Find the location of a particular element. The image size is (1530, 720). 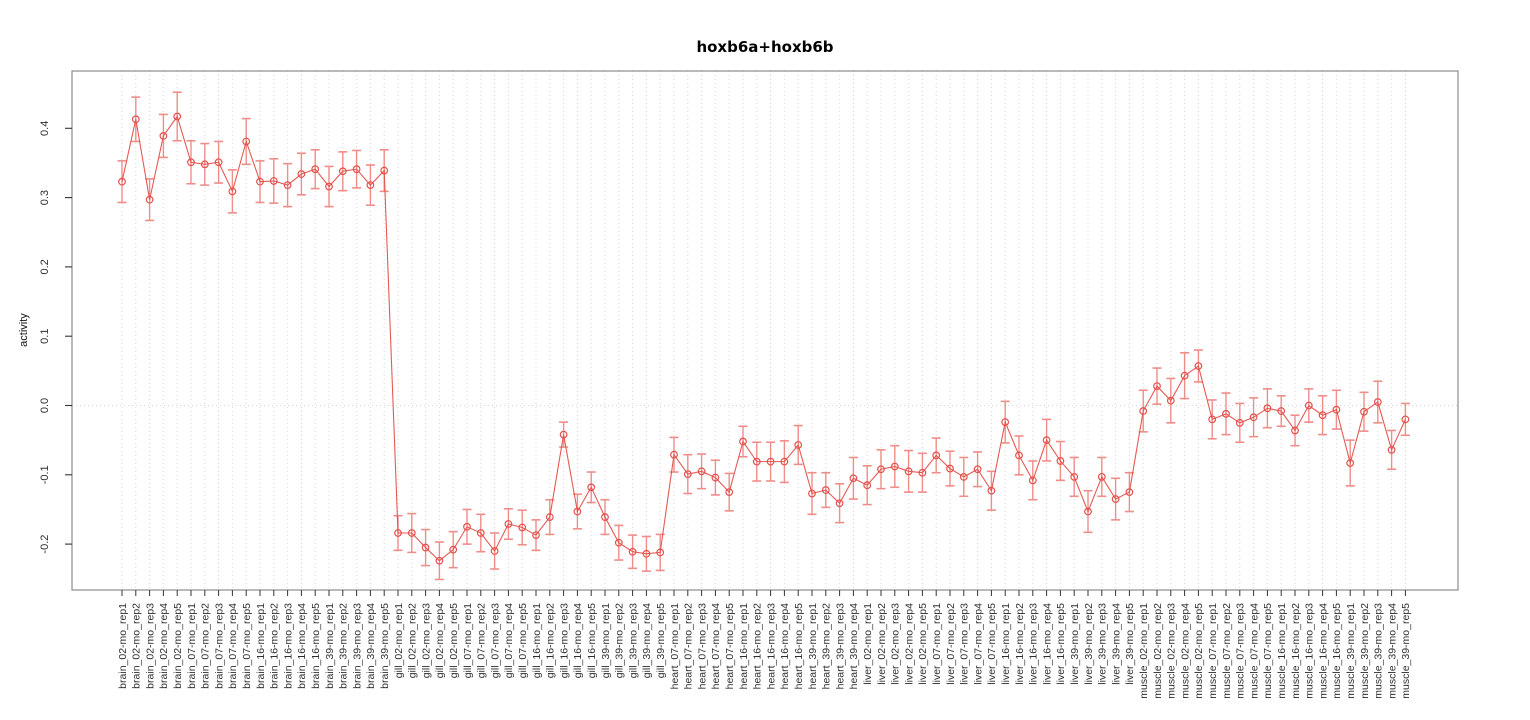

chart-title: hoxb6a+hoxb6b is located at coordinates (764, 47).